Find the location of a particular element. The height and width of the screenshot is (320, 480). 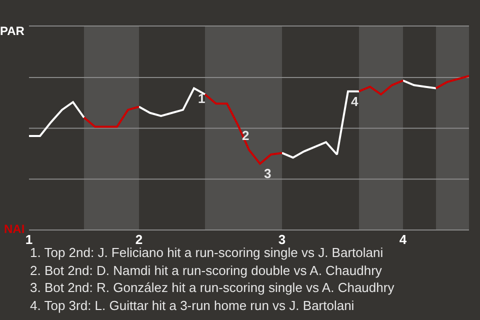

x-tick-label: 3 is located at coordinates (282, 239).